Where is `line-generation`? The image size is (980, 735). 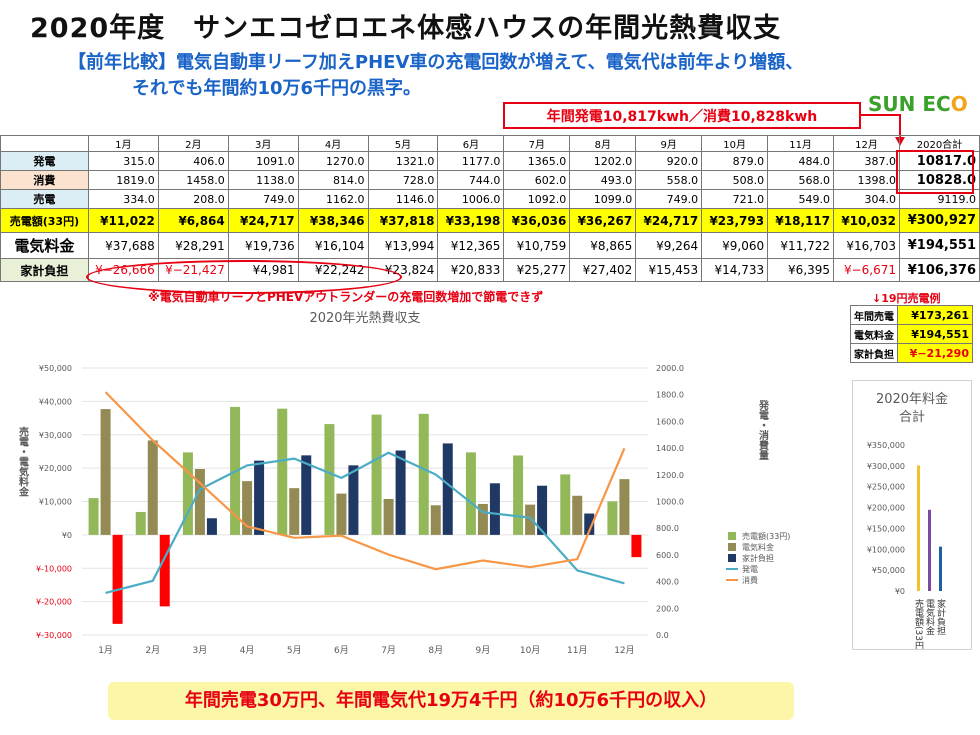 line-generation is located at coordinates (365, 523).